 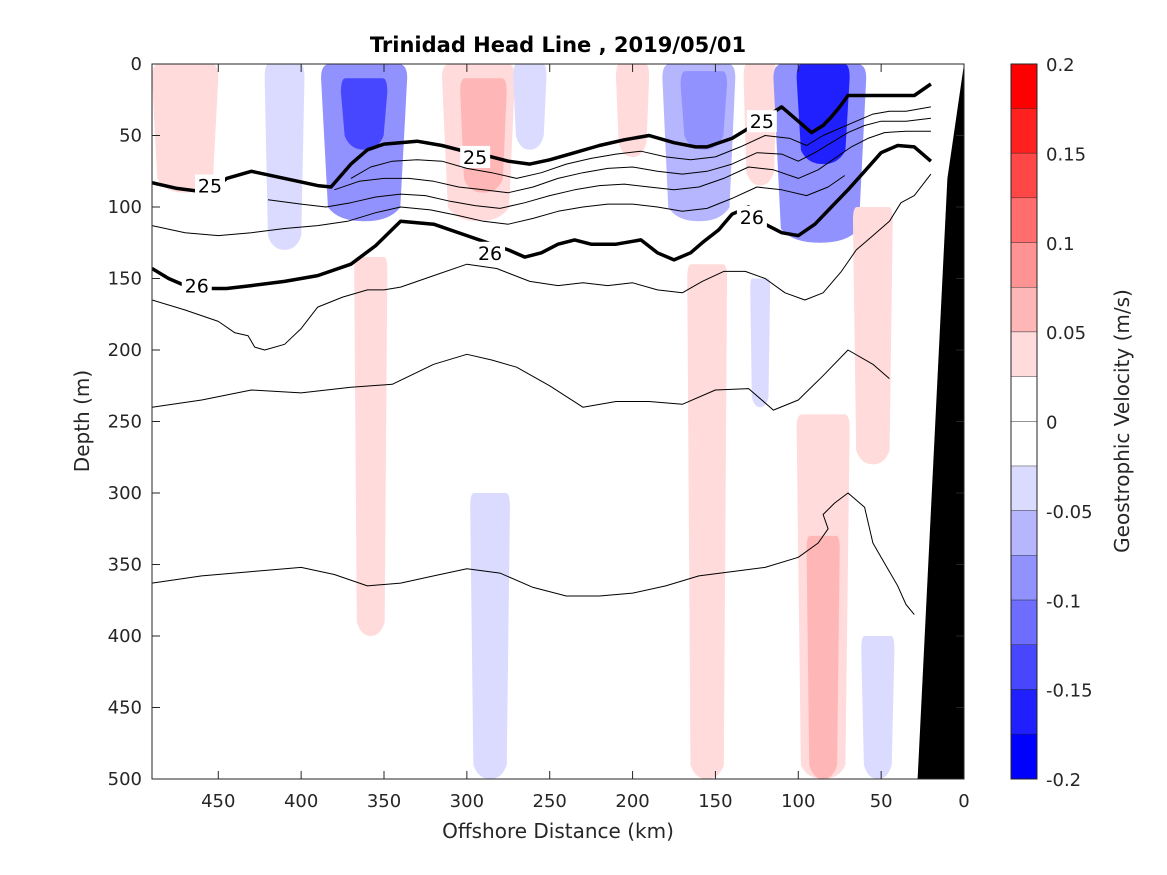 I want to click on y-tick-label: 500, so click(x=125, y=779).